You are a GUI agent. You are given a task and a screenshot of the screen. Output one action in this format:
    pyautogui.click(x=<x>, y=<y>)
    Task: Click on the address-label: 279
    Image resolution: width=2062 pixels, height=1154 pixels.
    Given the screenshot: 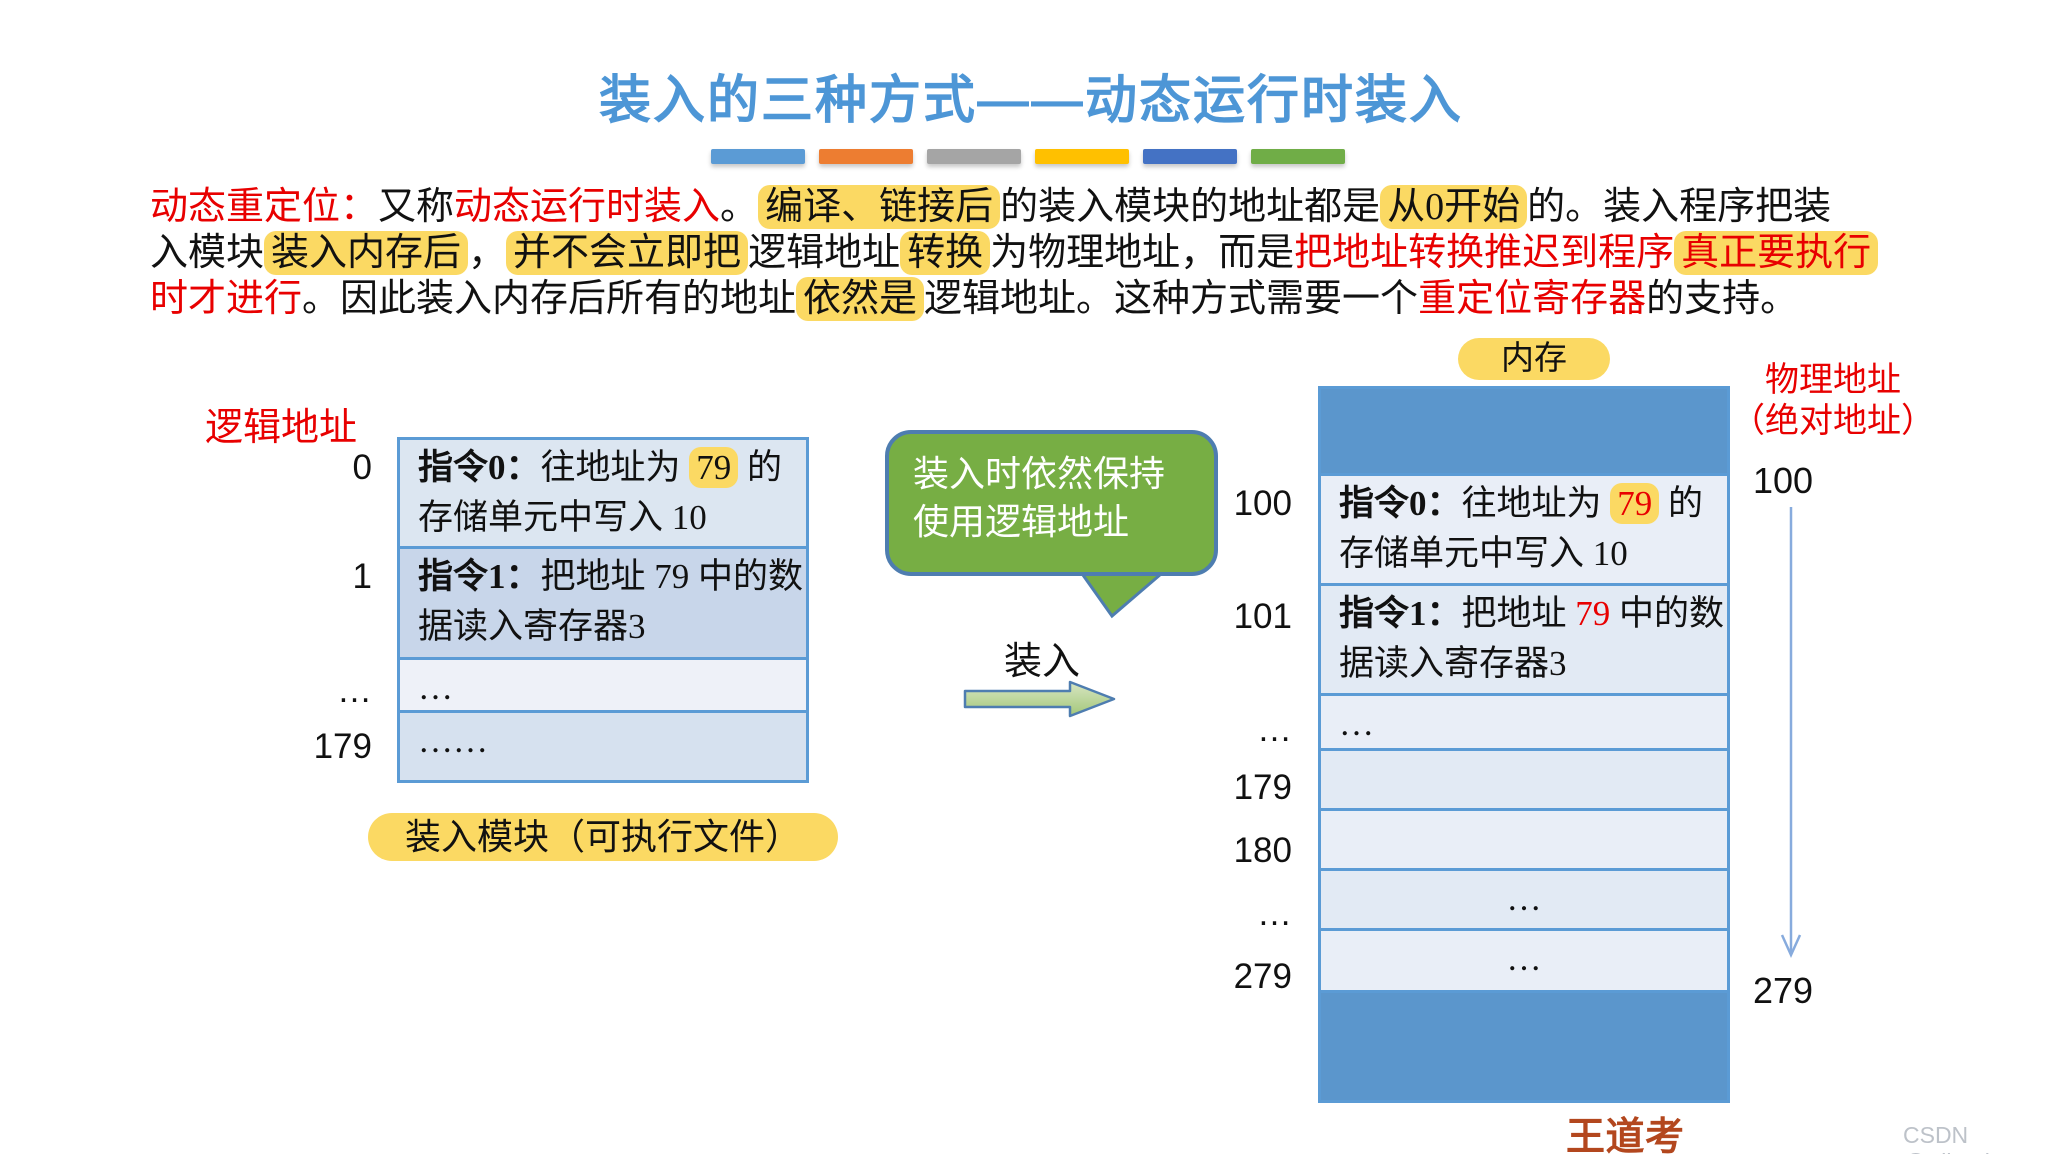 What is the action you would take?
    pyautogui.click(x=1262, y=976)
    